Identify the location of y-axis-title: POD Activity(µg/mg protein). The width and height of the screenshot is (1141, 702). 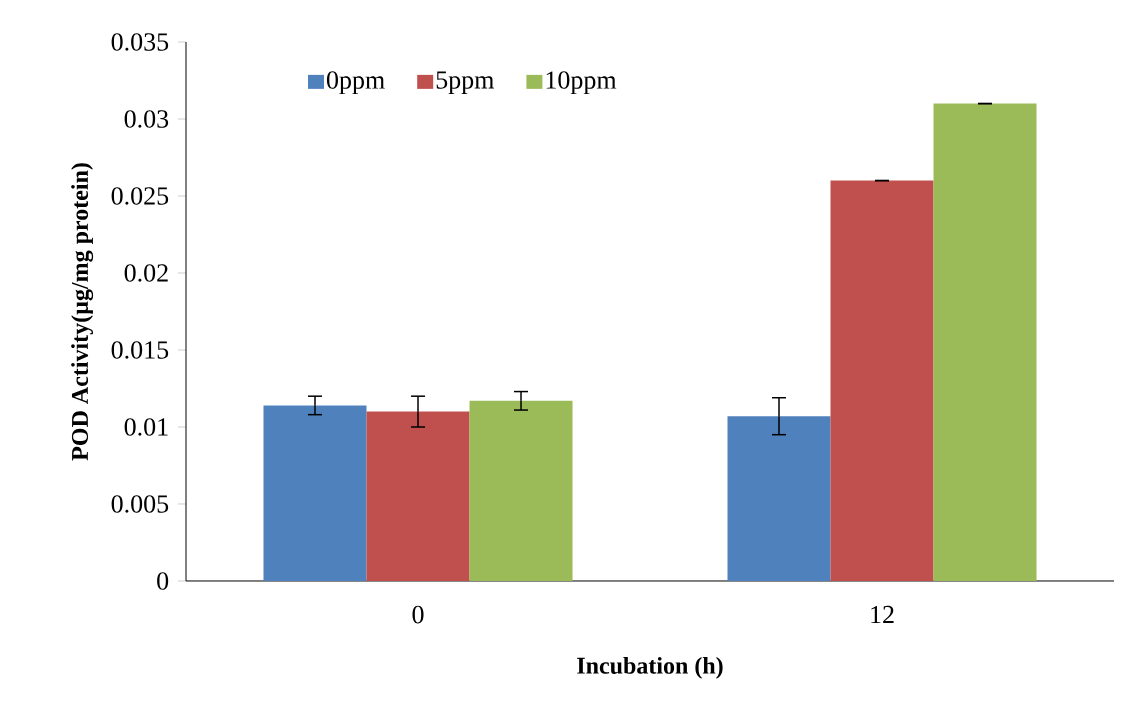
(82, 312).